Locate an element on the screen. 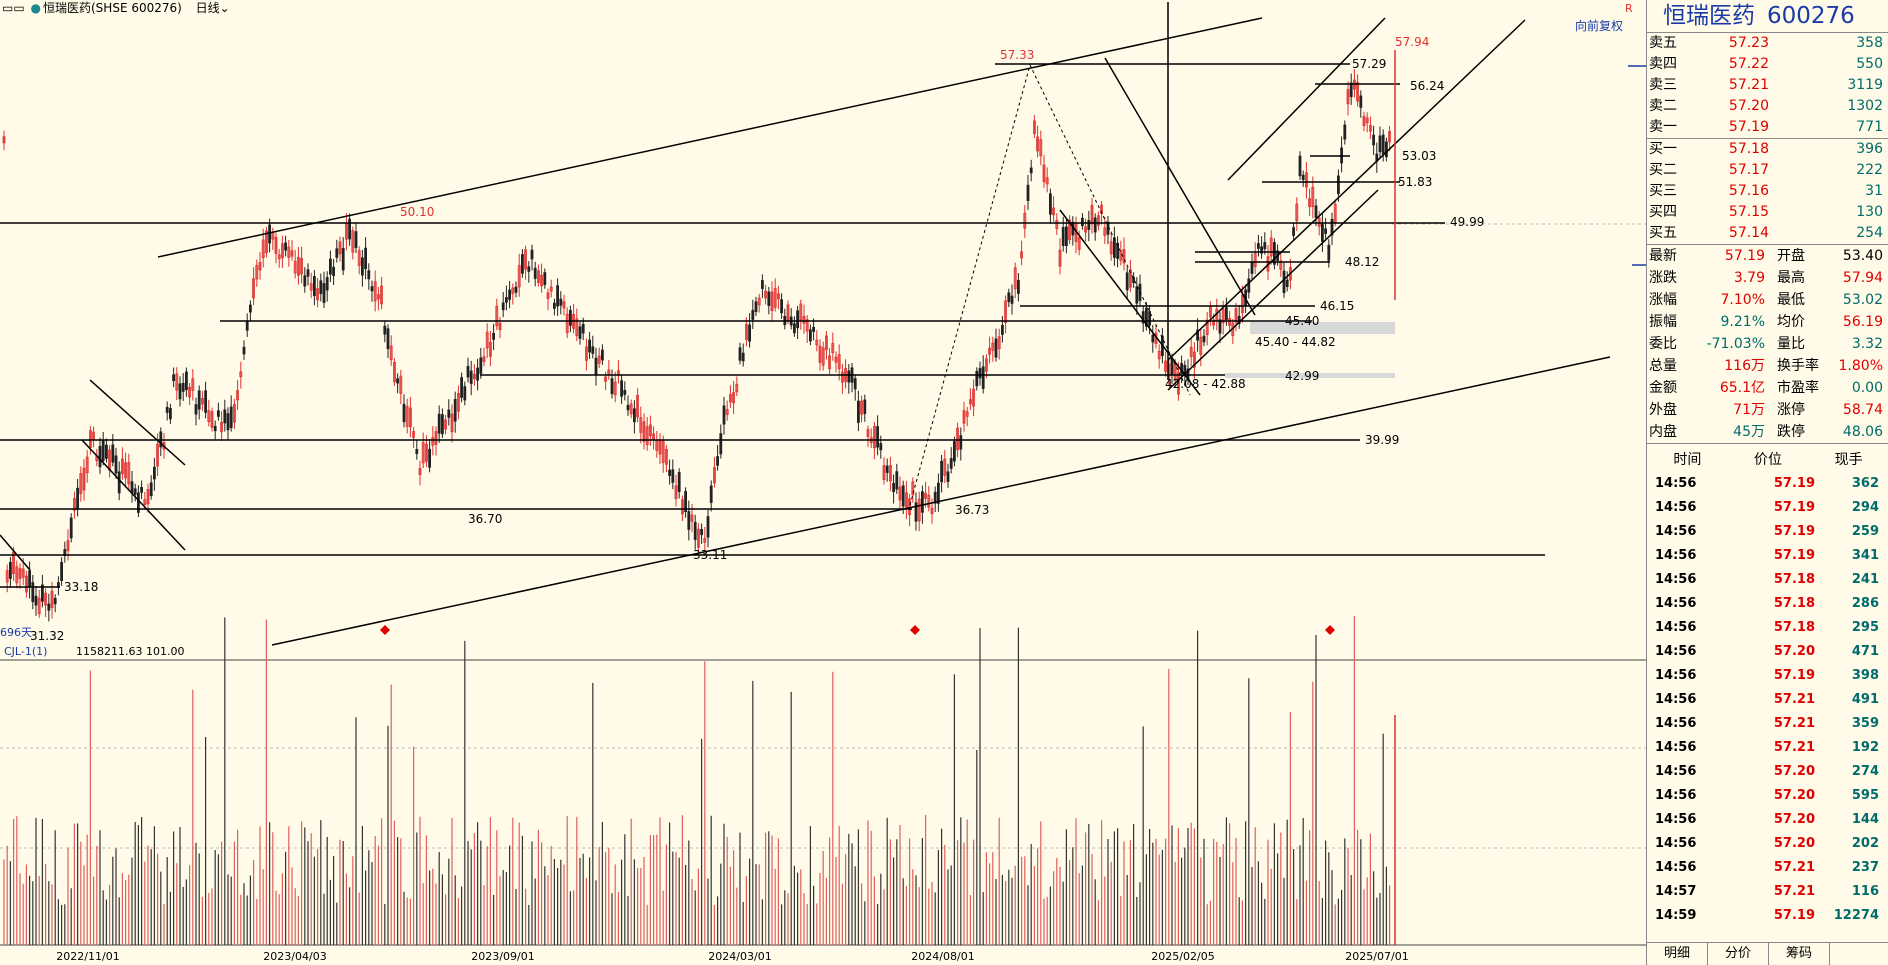 This screenshot has width=1888, height=965. ask-row: 卖二 57.20 1302 is located at coordinates (1766, 106).